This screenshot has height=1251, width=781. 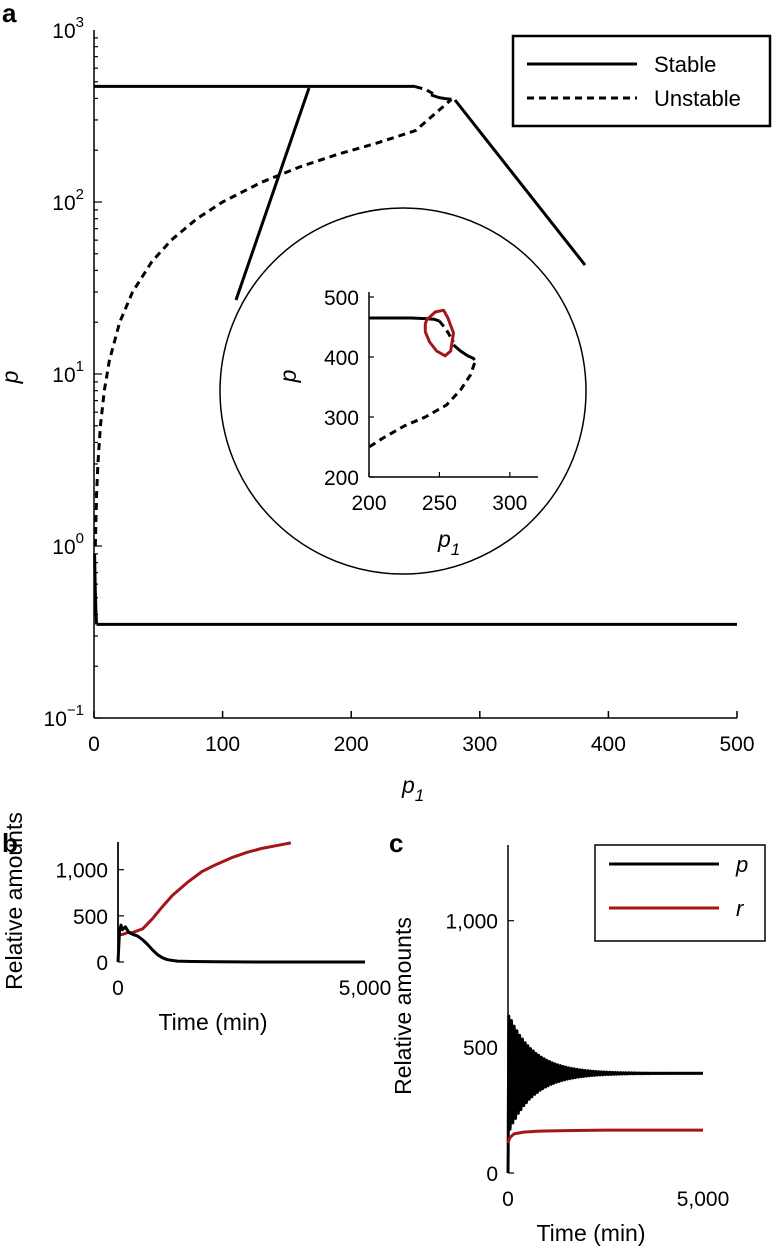 I want to click on panel-a-y-tick-label: 10², so click(x=68, y=200).